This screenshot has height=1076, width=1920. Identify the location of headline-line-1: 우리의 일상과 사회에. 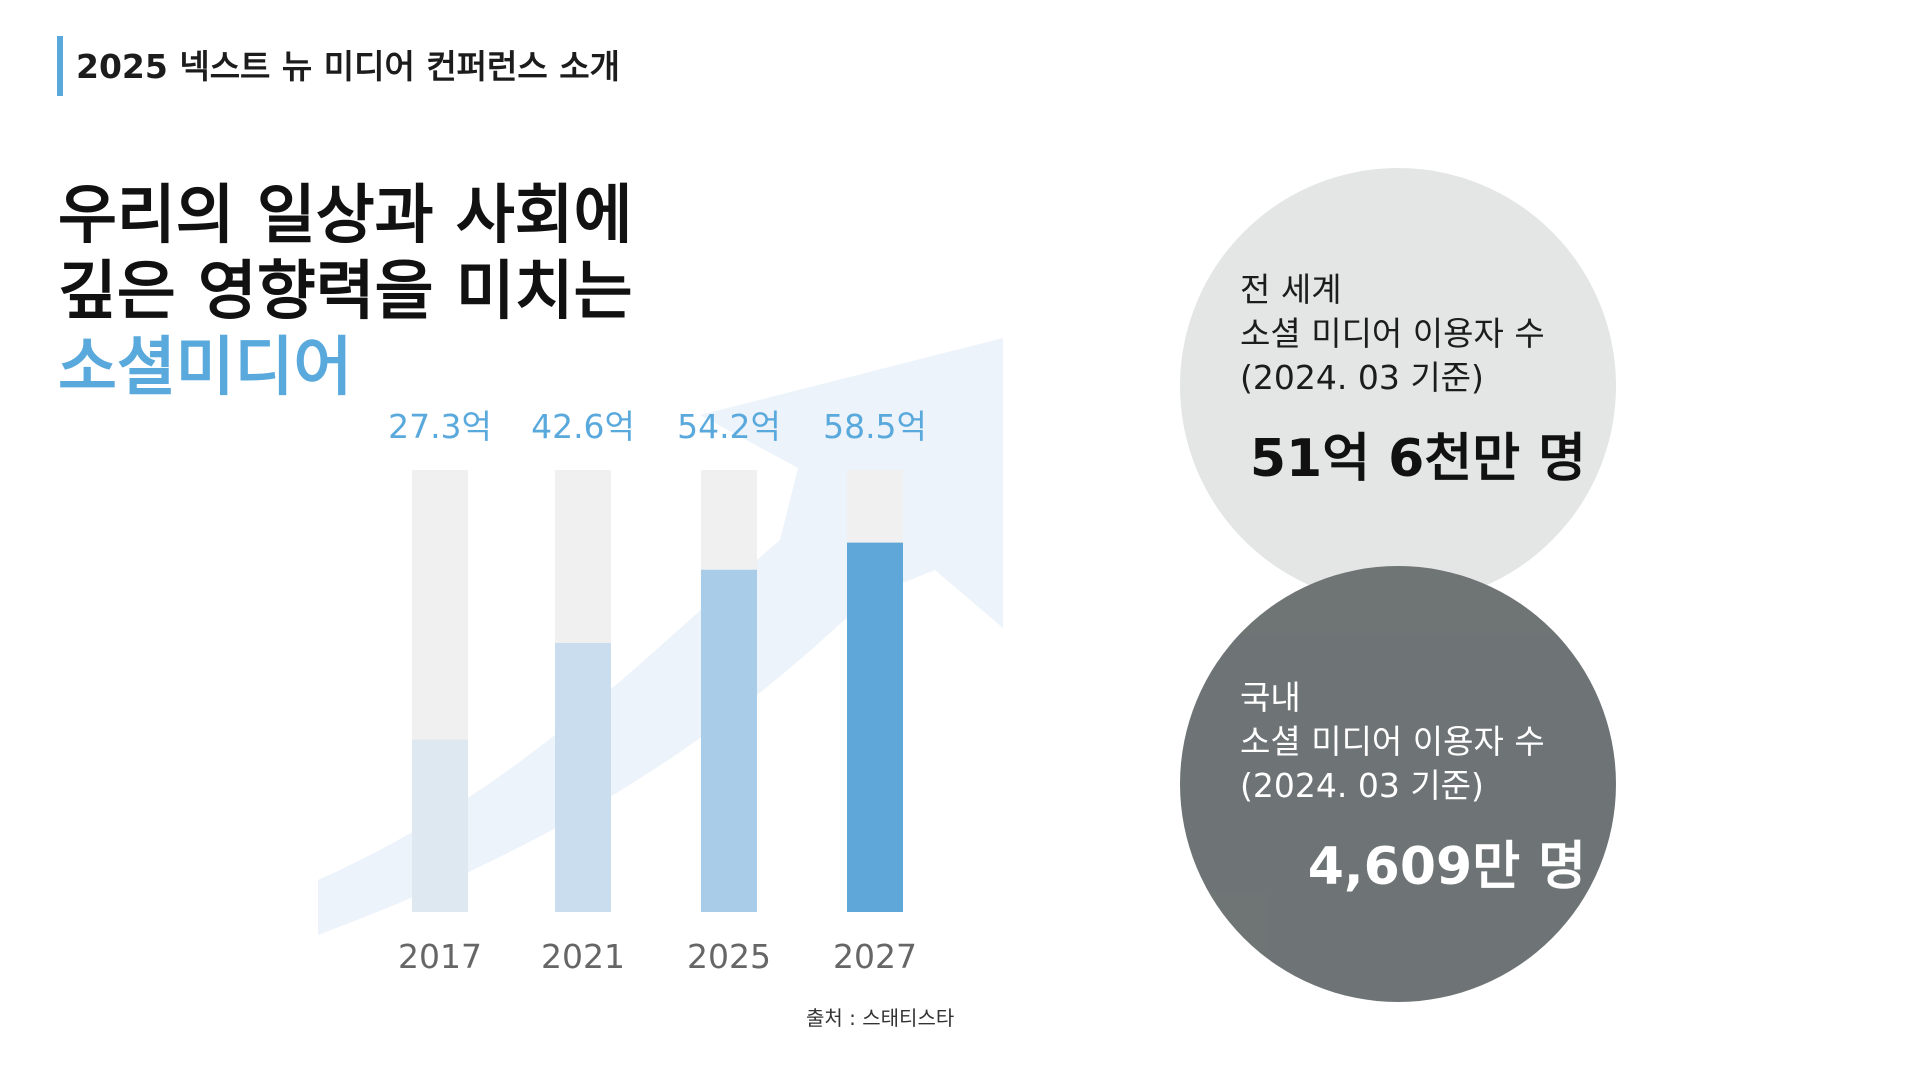
(345, 216).